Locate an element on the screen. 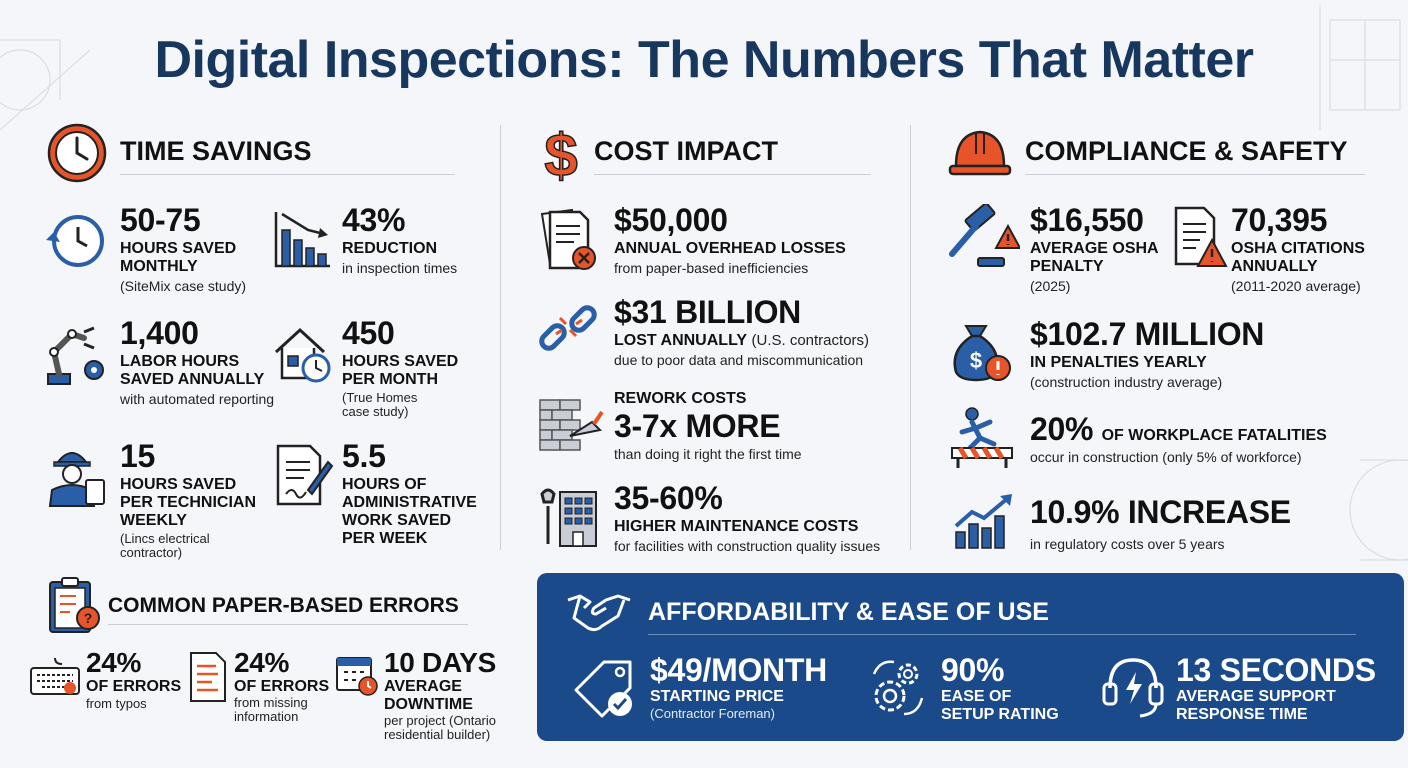 Image resolution: width=1408 pixels, height=768 pixels. money-bag-icon: $ is located at coordinates (982, 353).